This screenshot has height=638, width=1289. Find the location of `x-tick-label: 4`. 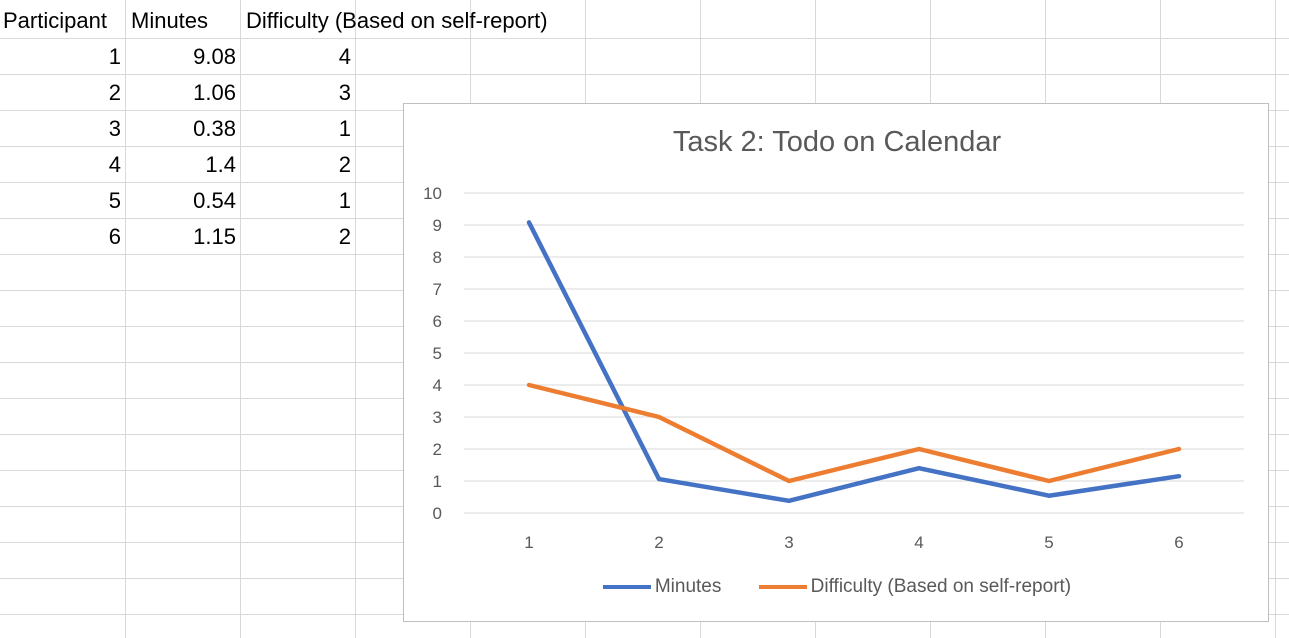

x-tick-label: 4 is located at coordinates (918, 542).